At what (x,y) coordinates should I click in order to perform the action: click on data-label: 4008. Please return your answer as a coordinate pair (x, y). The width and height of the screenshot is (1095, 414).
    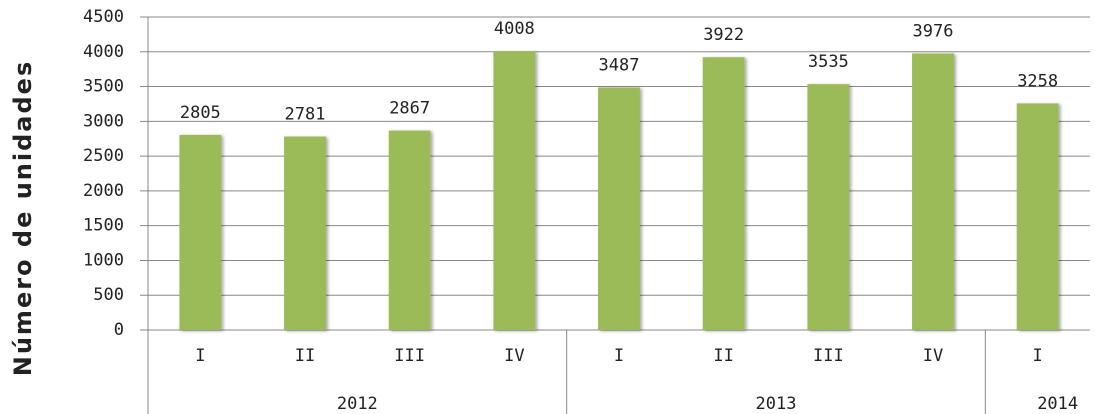
    Looking at the image, I should click on (514, 29).